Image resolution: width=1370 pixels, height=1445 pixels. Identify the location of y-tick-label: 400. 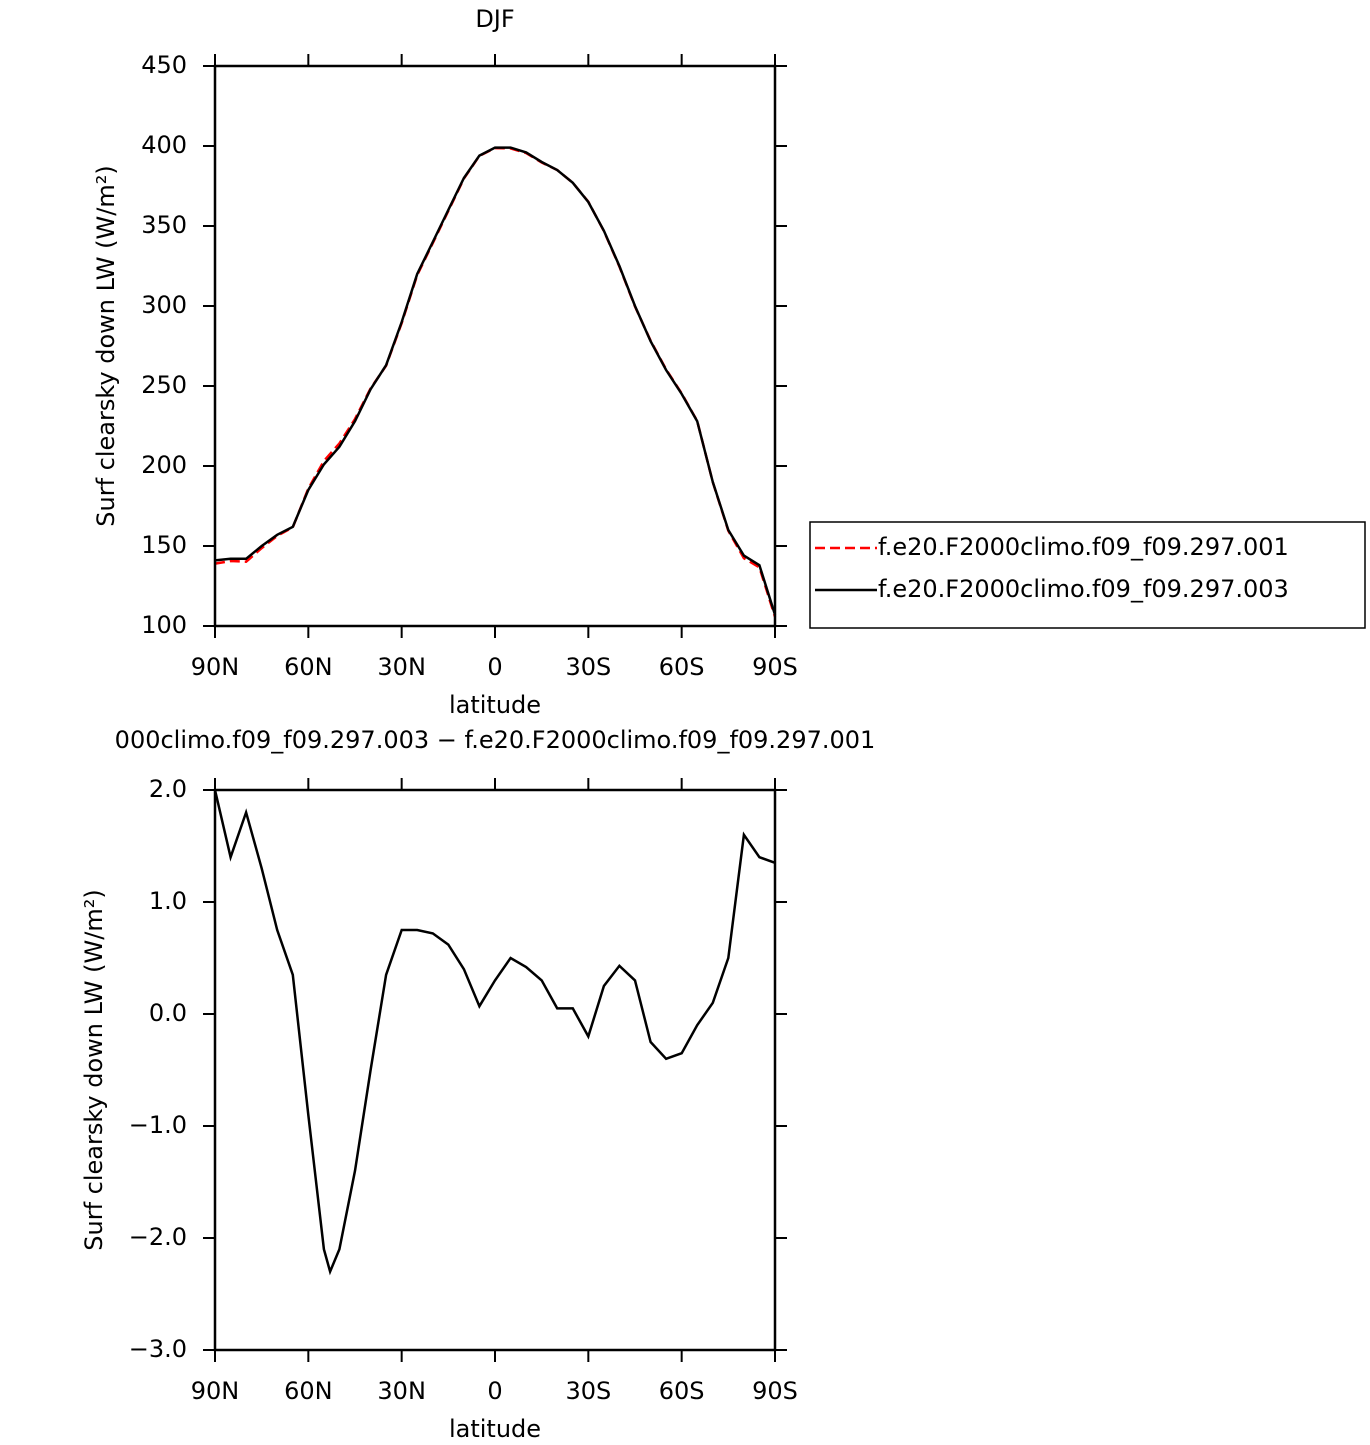
(164, 145).